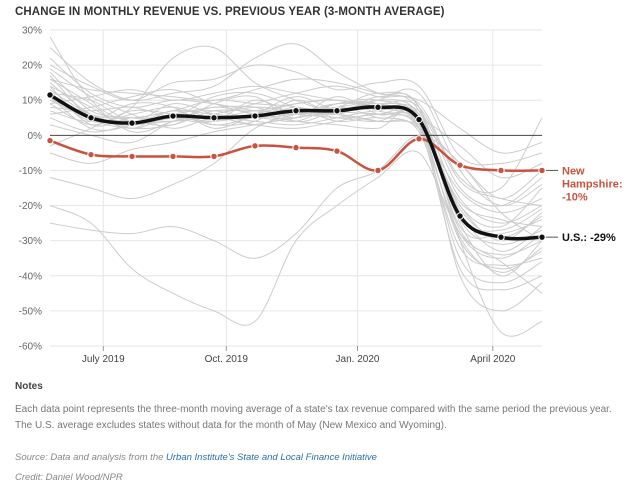 The height and width of the screenshot is (497, 640). I want to click on y-tick-label: -40%, so click(30, 276).